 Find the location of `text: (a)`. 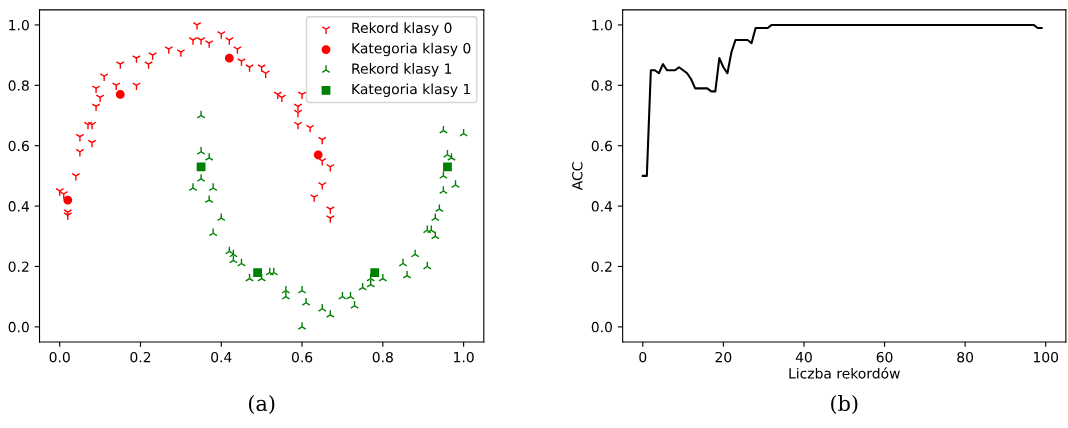

text: (a) is located at coordinates (261, 405).